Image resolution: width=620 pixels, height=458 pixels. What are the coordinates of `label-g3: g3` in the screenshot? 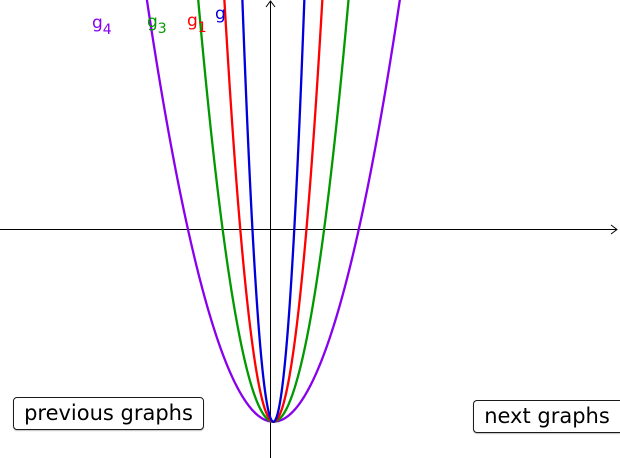 It's located at (157, 24).